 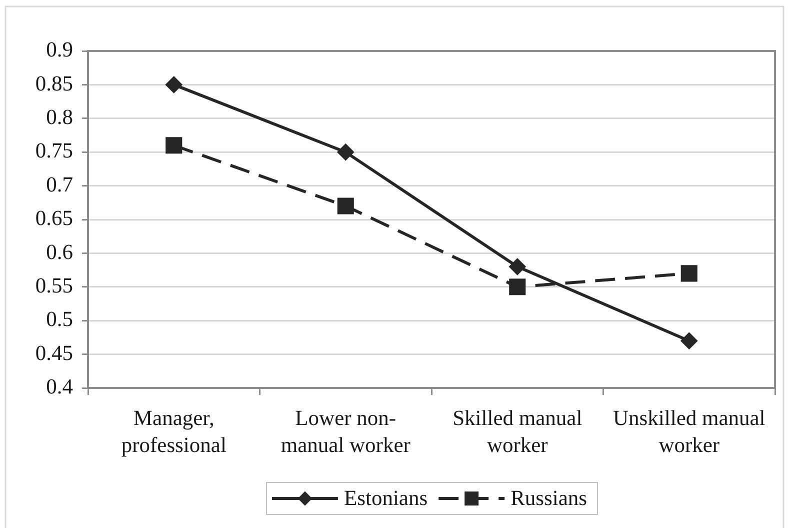 I want to click on y-tick-label: 0.8, so click(x=59, y=117).